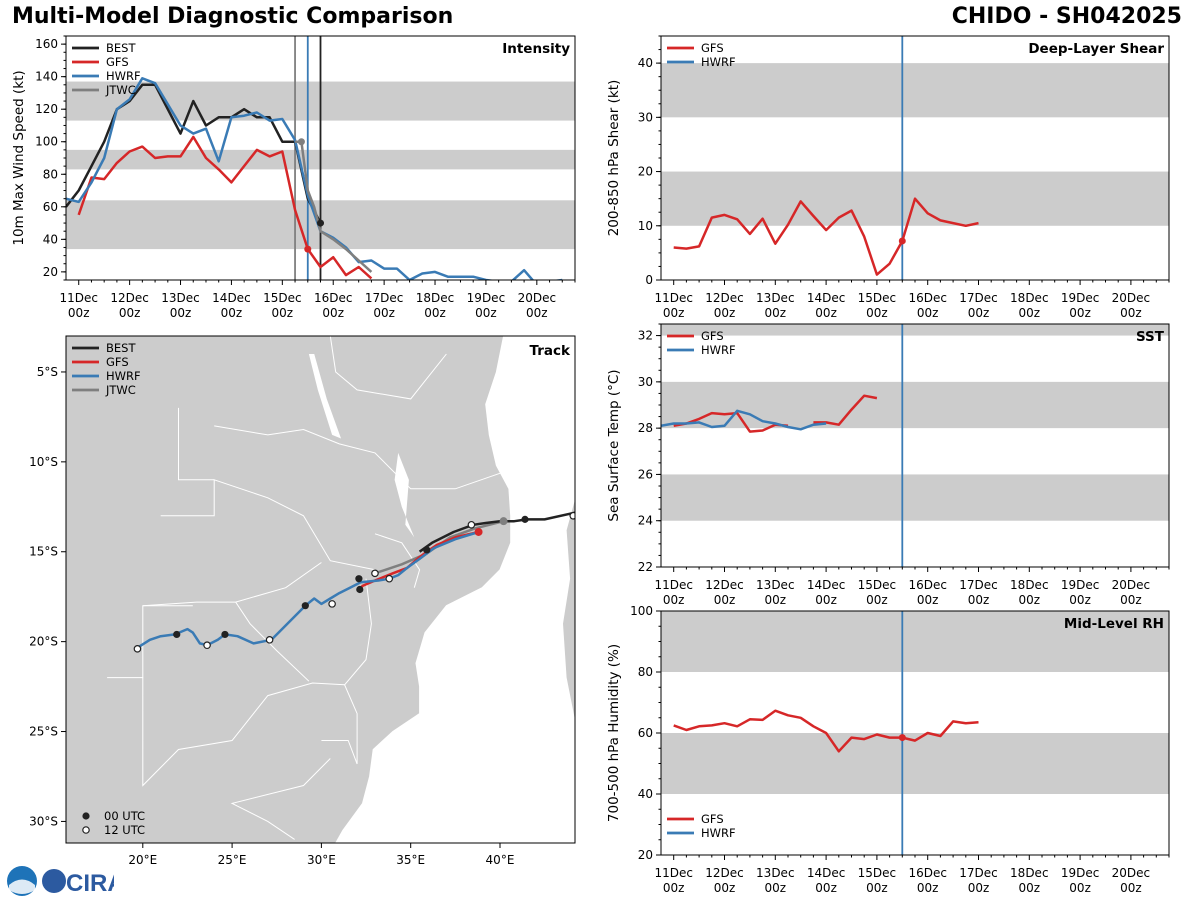 The width and height of the screenshot is (1200, 900). What do you see at coordinates (550, 351) in the screenshot?
I see `panel-title: Track` at bounding box center [550, 351].